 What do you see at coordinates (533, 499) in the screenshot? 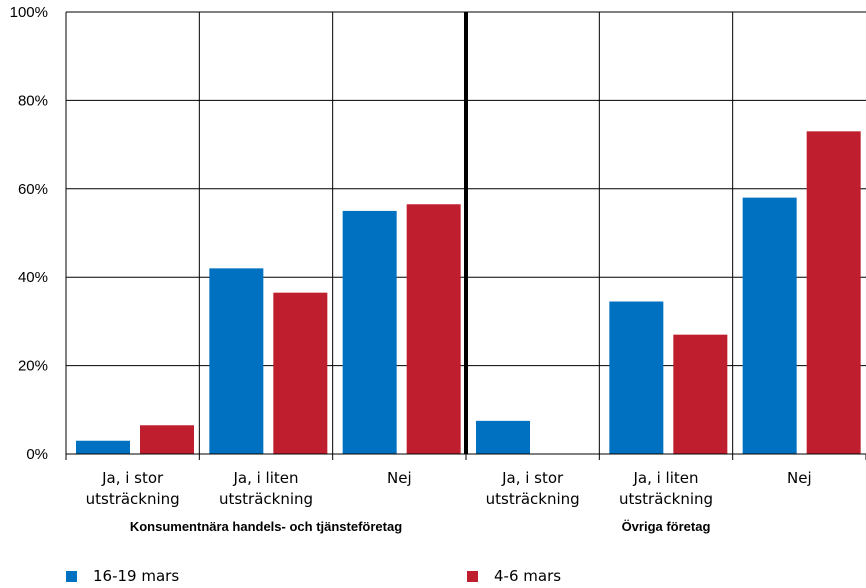
I see `category-label-4-line-2: utsträckning` at bounding box center [533, 499].